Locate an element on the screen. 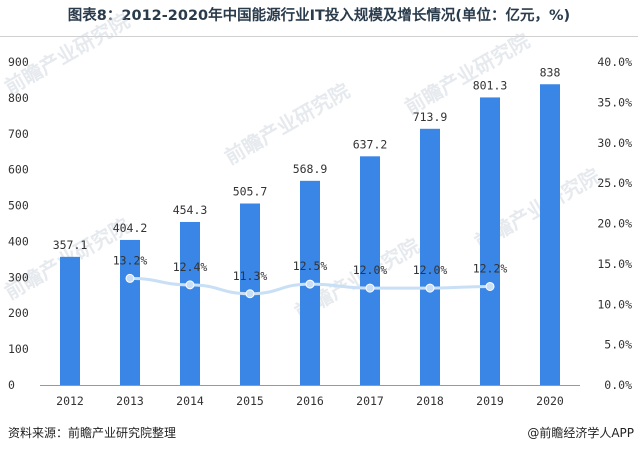 The image size is (638, 454). right-tick-label: 5.0% is located at coordinates (618, 345).